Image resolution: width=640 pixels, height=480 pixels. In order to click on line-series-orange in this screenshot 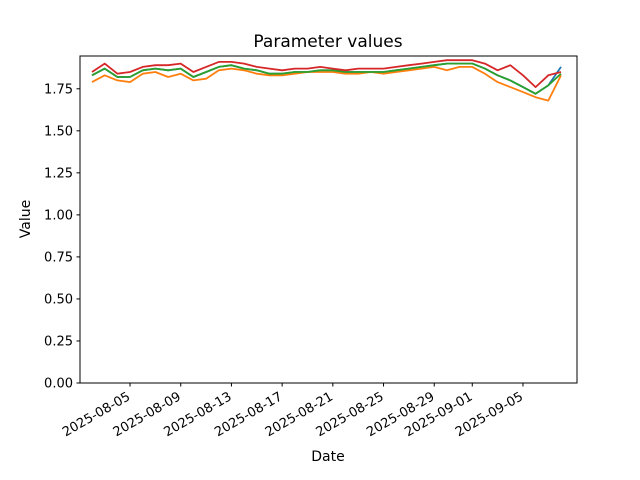, I will do `click(326, 84)`.